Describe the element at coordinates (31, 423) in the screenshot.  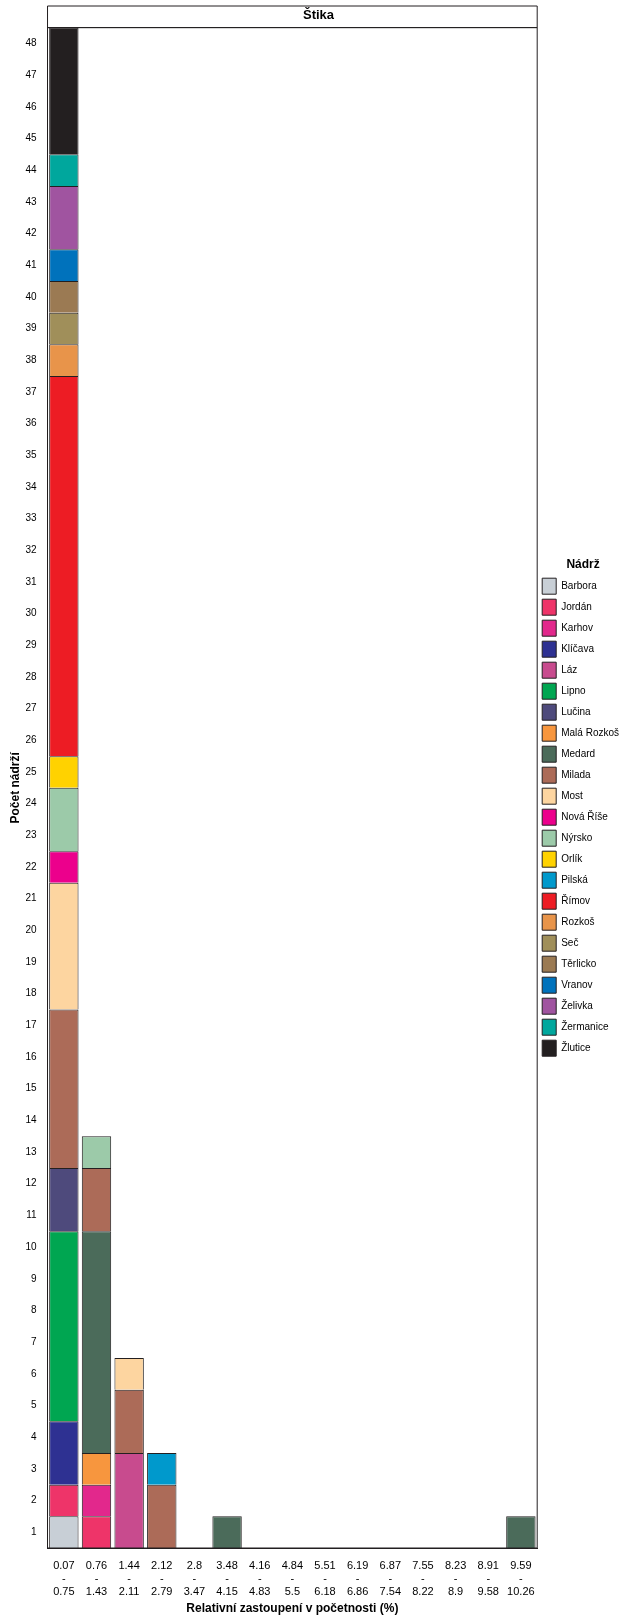
I see `y-tick-label: 36` at that location.